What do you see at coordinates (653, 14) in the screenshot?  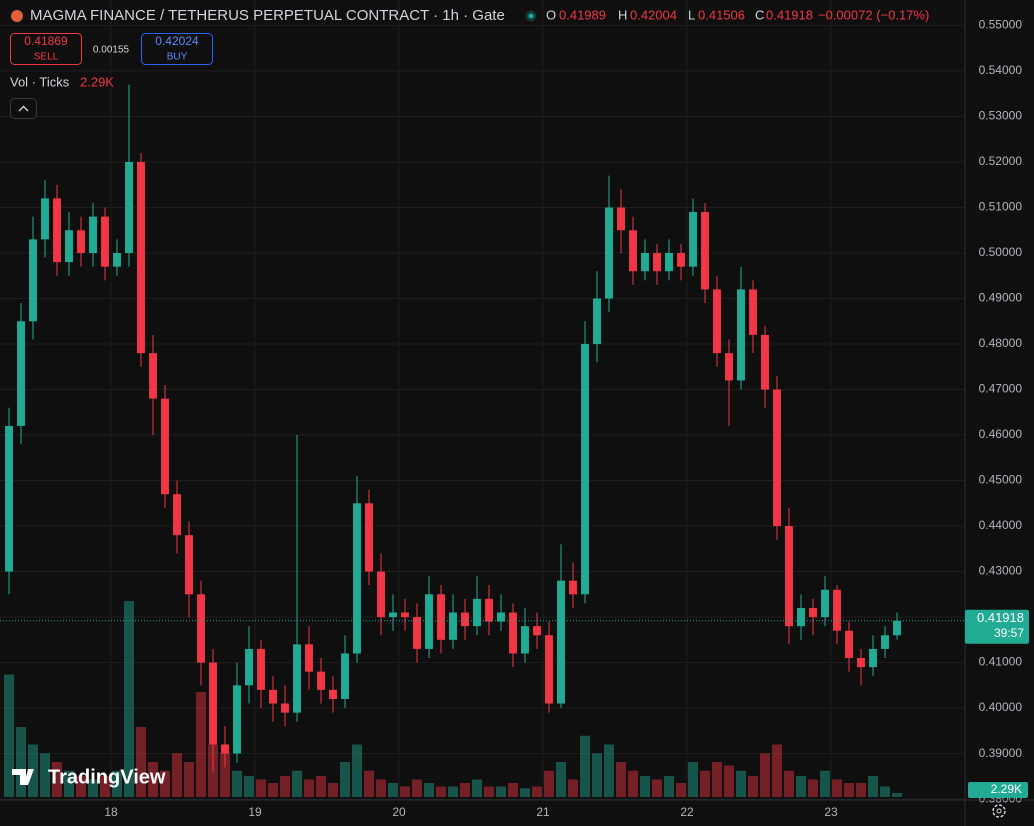 I see `ohlc-value: 0.42004` at bounding box center [653, 14].